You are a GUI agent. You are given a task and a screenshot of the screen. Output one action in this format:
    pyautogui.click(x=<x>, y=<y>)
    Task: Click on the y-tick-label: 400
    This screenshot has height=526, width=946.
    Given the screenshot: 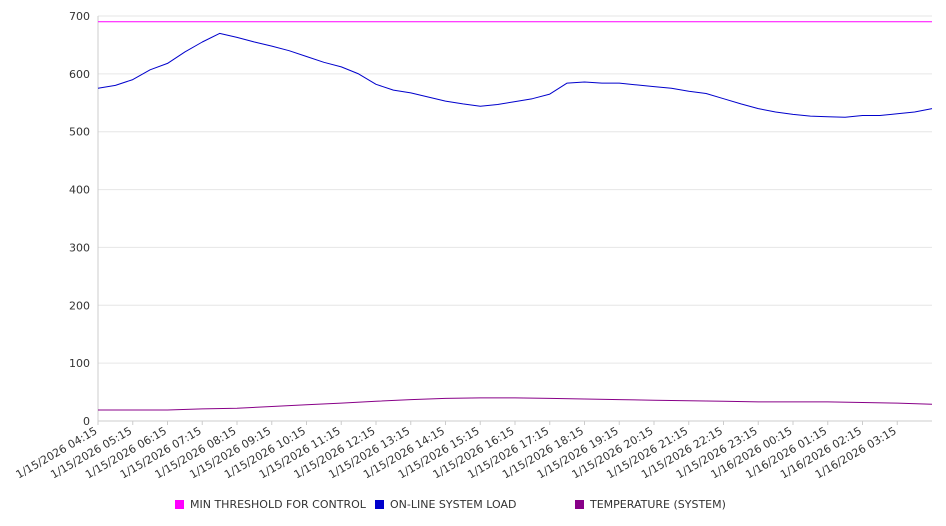 What is the action you would take?
    pyautogui.click(x=79, y=190)
    